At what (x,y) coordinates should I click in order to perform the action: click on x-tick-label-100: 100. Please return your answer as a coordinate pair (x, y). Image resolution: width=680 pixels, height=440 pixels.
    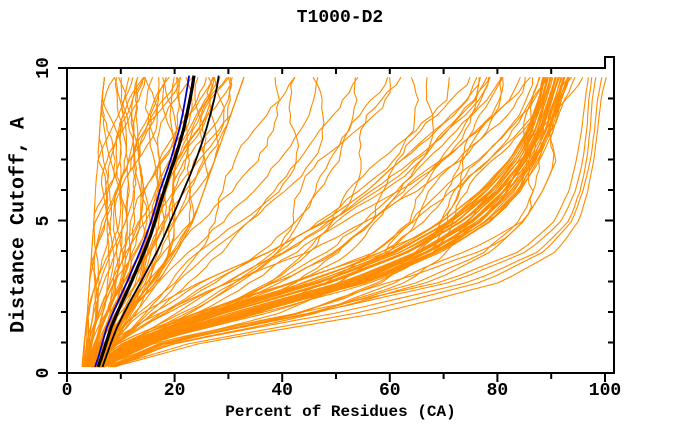
    Looking at the image, I should click on (605, 391).